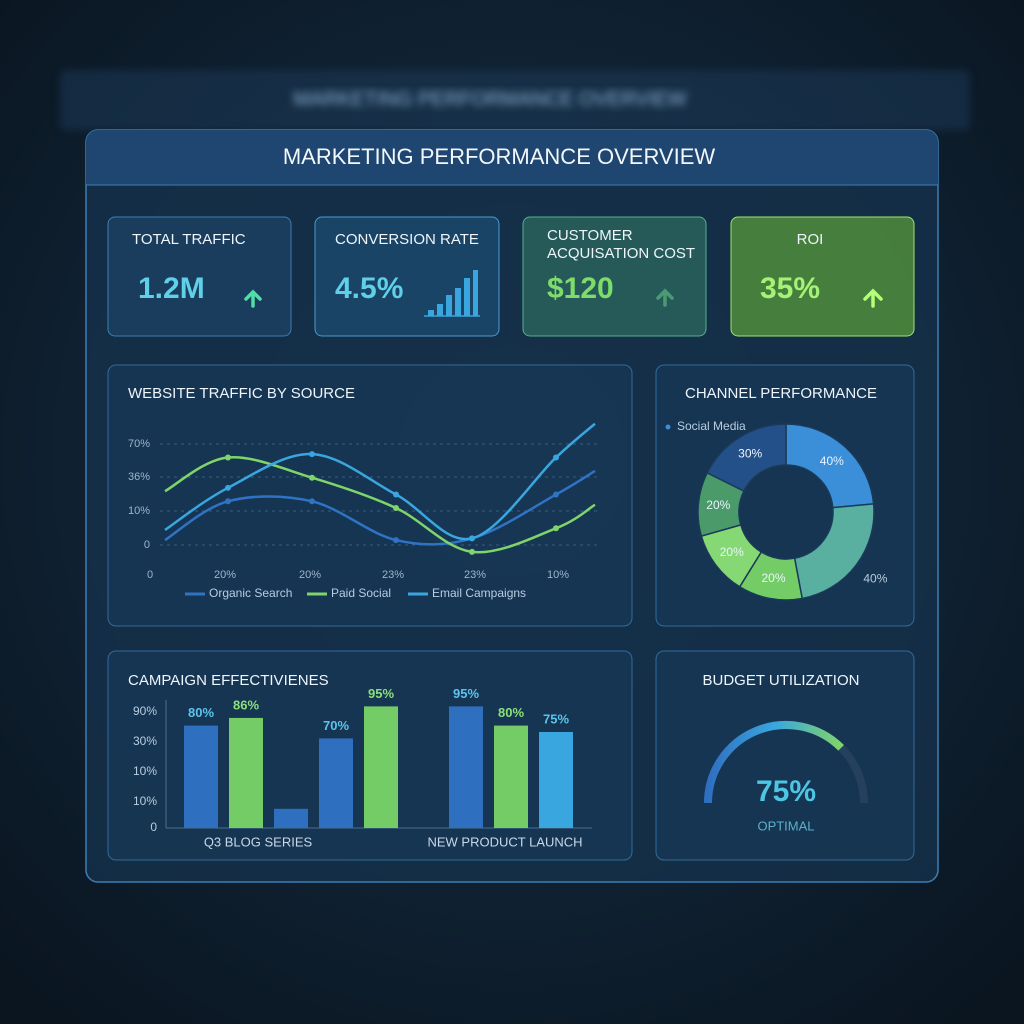  I want to click on kpi-label: ACQUISATION COST, so click(621, 253).